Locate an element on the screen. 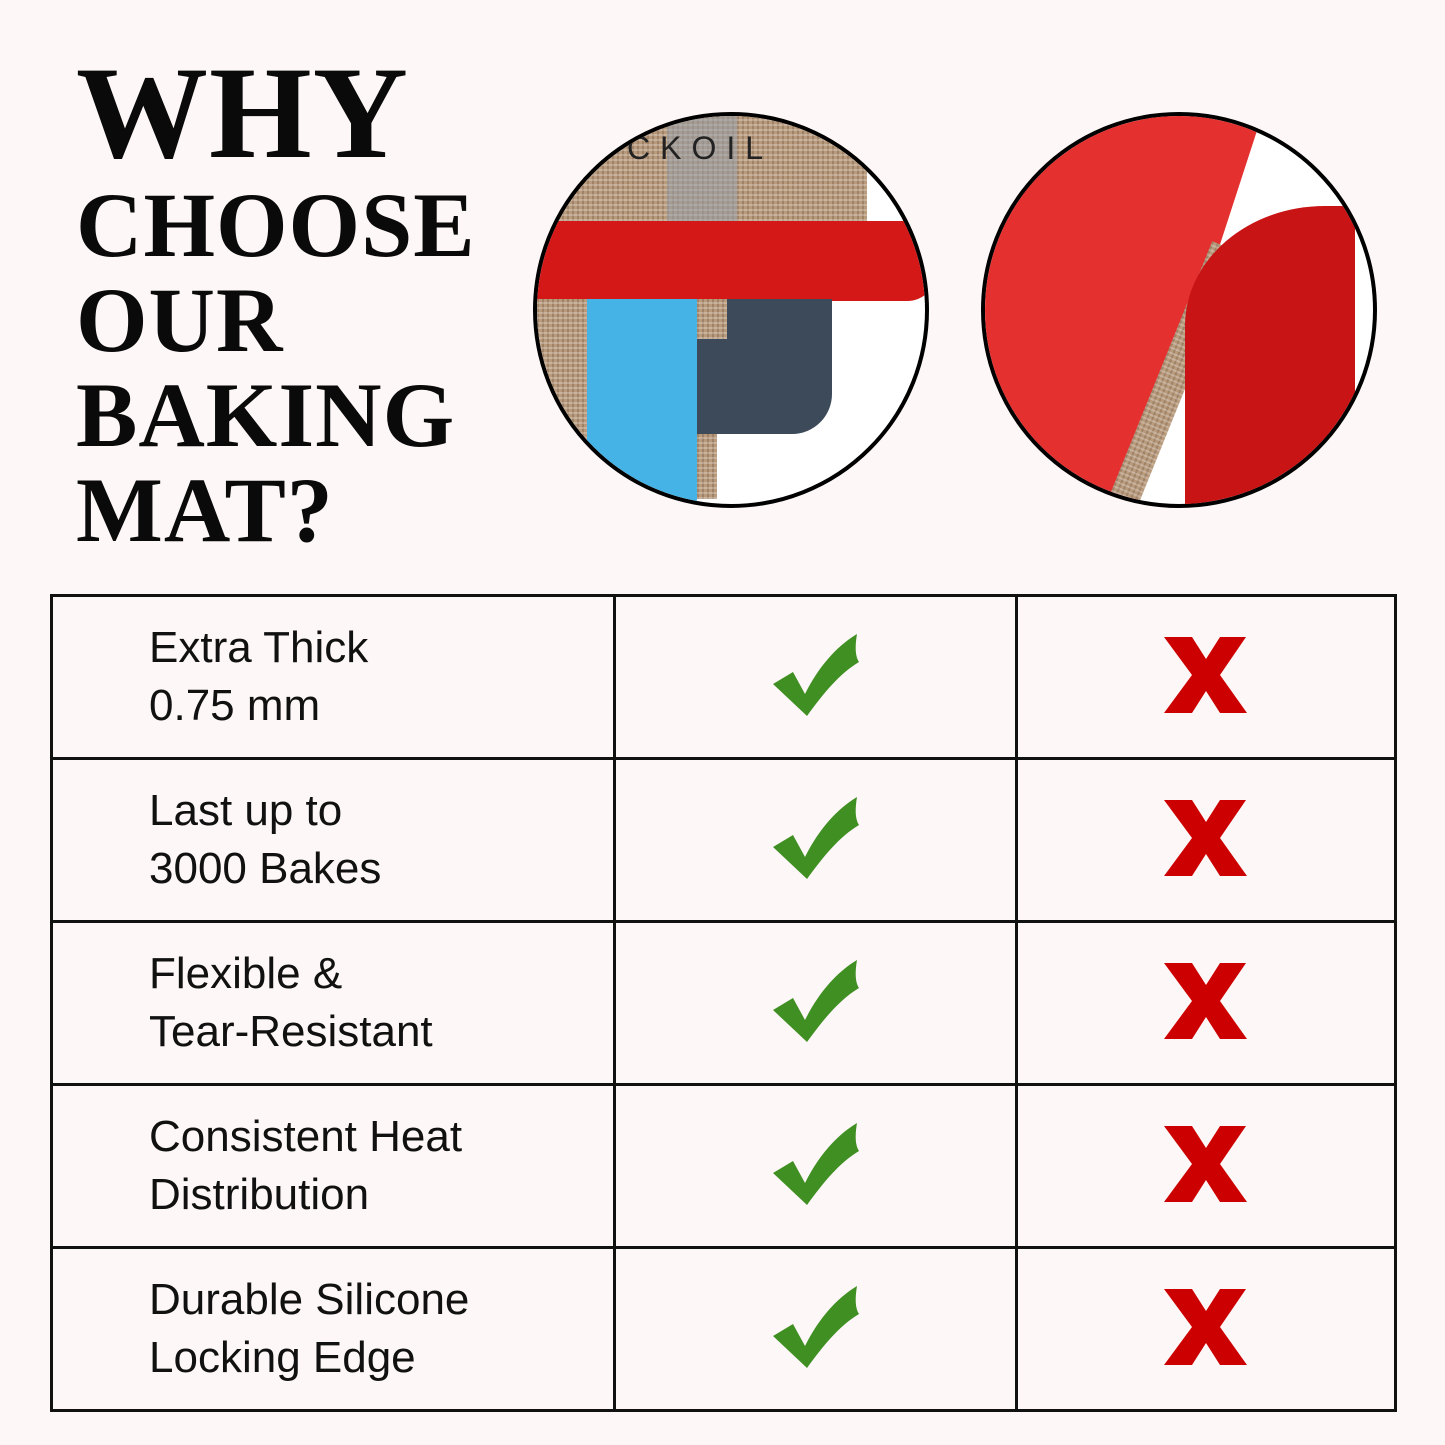  table-row: Consistent Heat Distribution is located at coordinates (723, 1166).